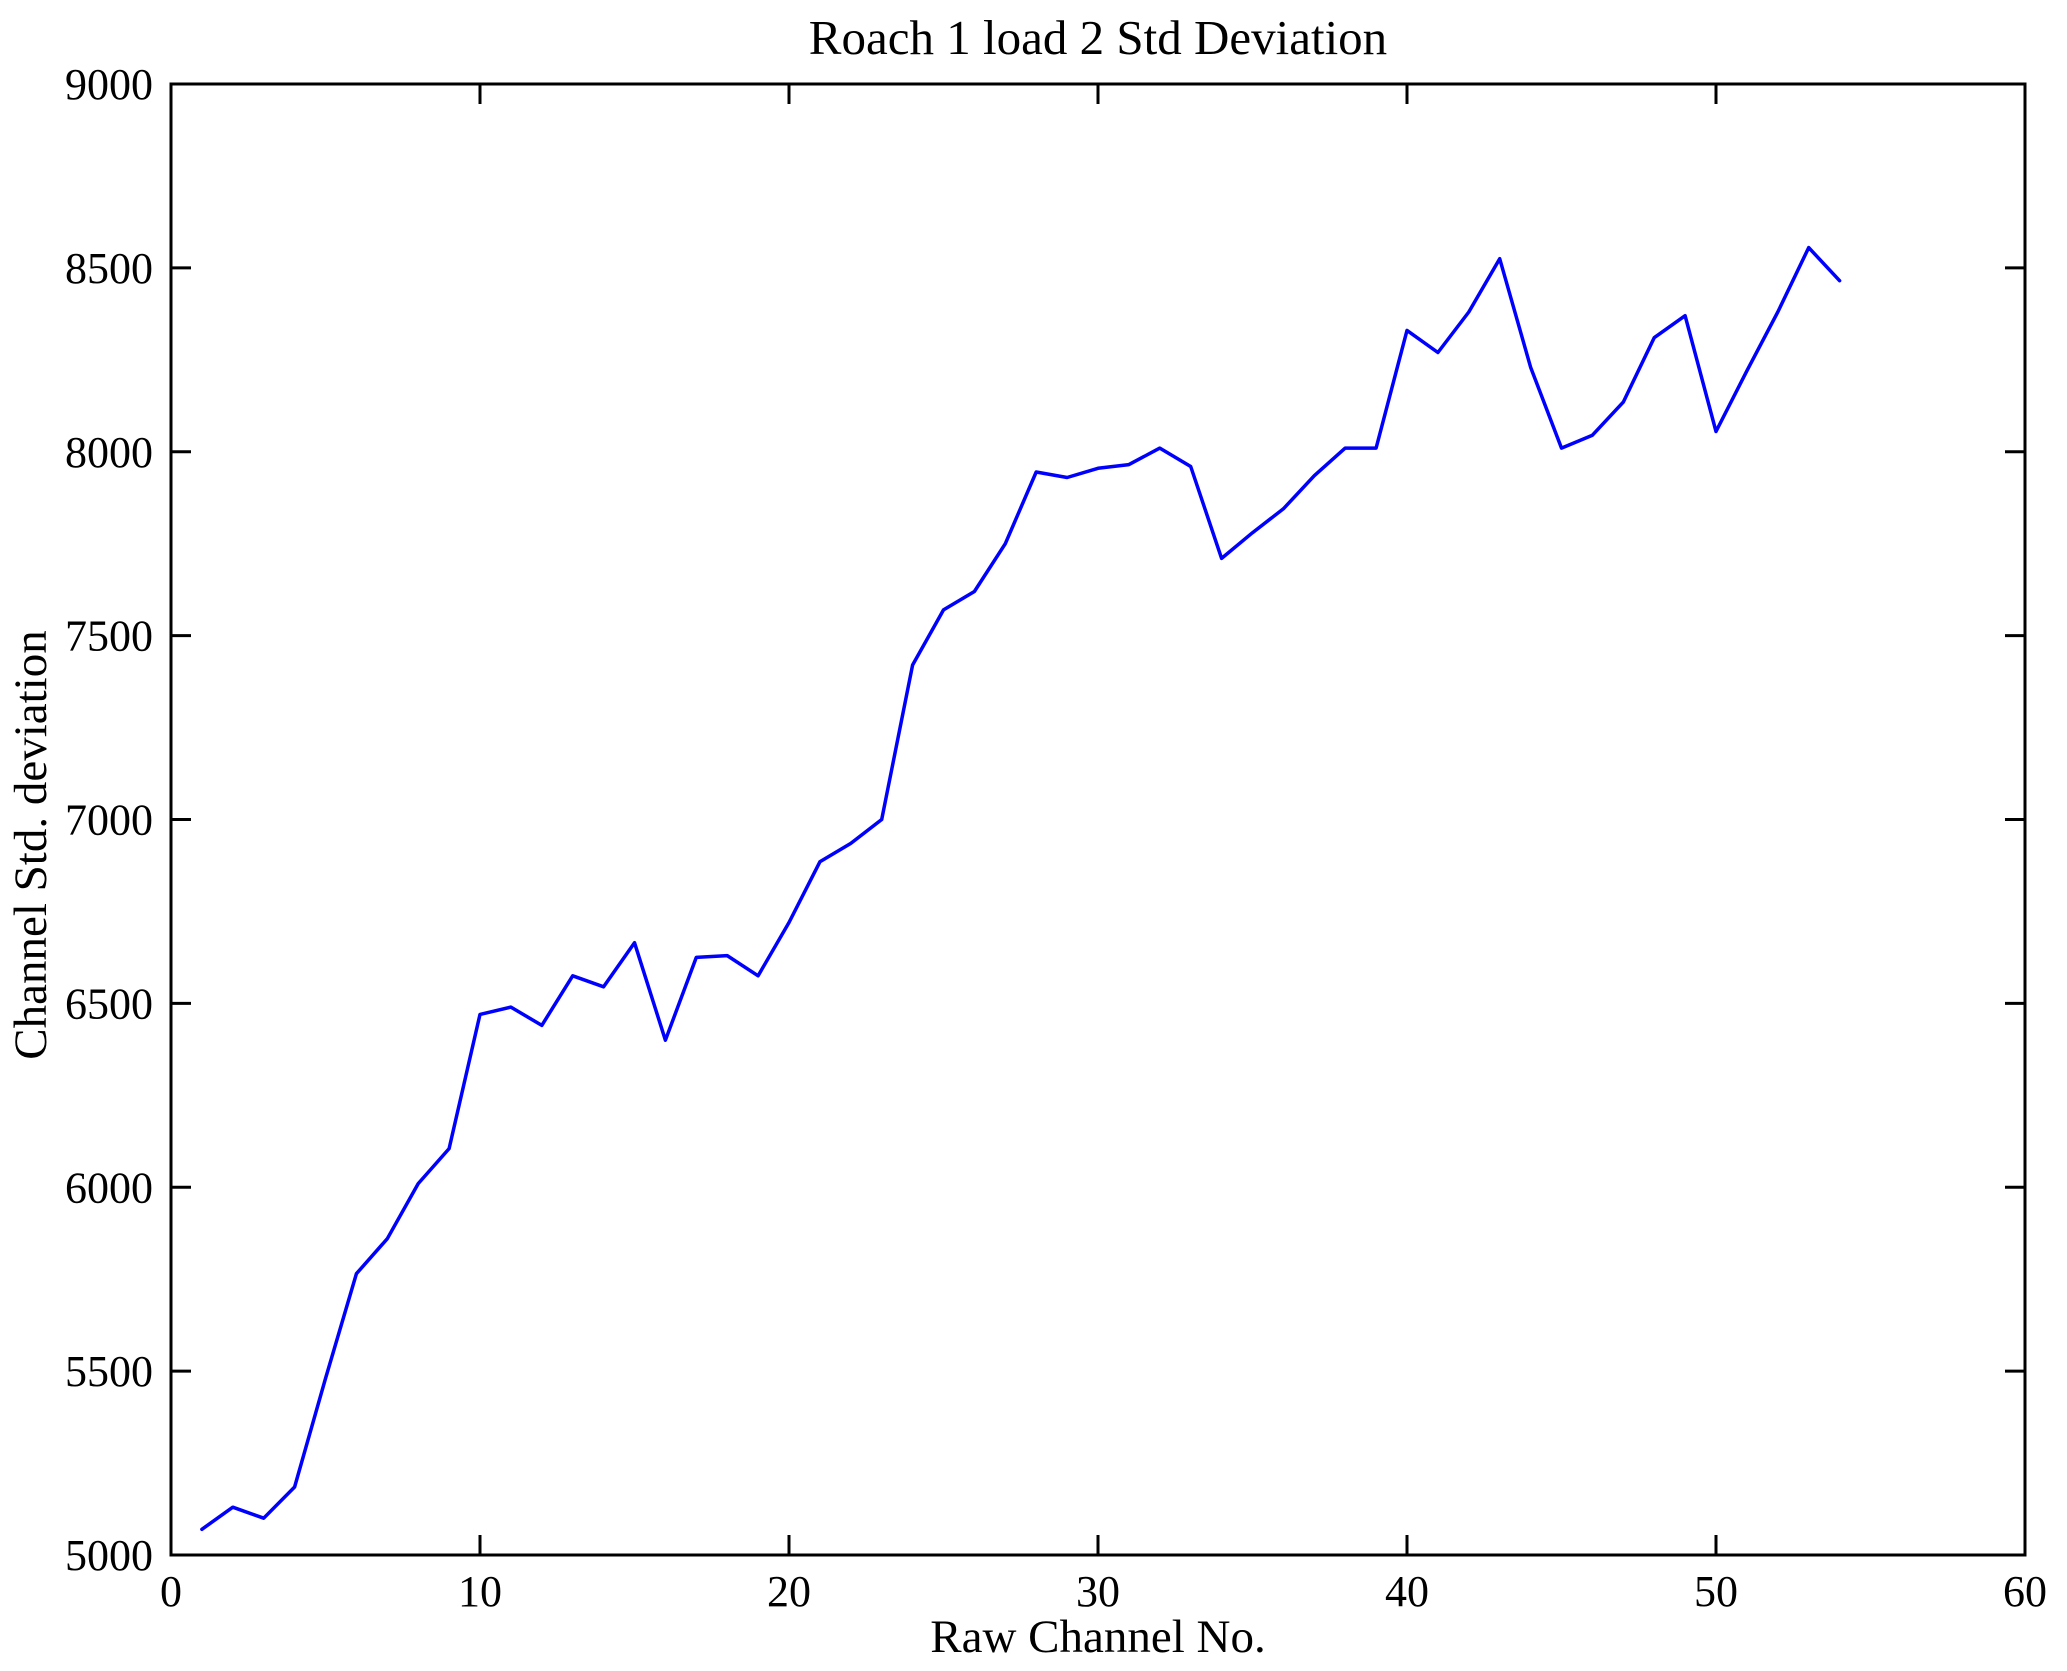 This screenshot has width=2067, height=1671. What do you see at coordinates (31, 844) in the screenshot?
I see `y-axis-label: Channel Std. deviation` at bounding box center [31, 844].